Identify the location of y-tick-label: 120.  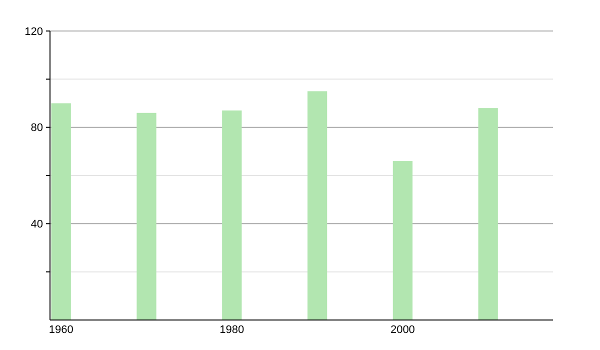
(33, 32).